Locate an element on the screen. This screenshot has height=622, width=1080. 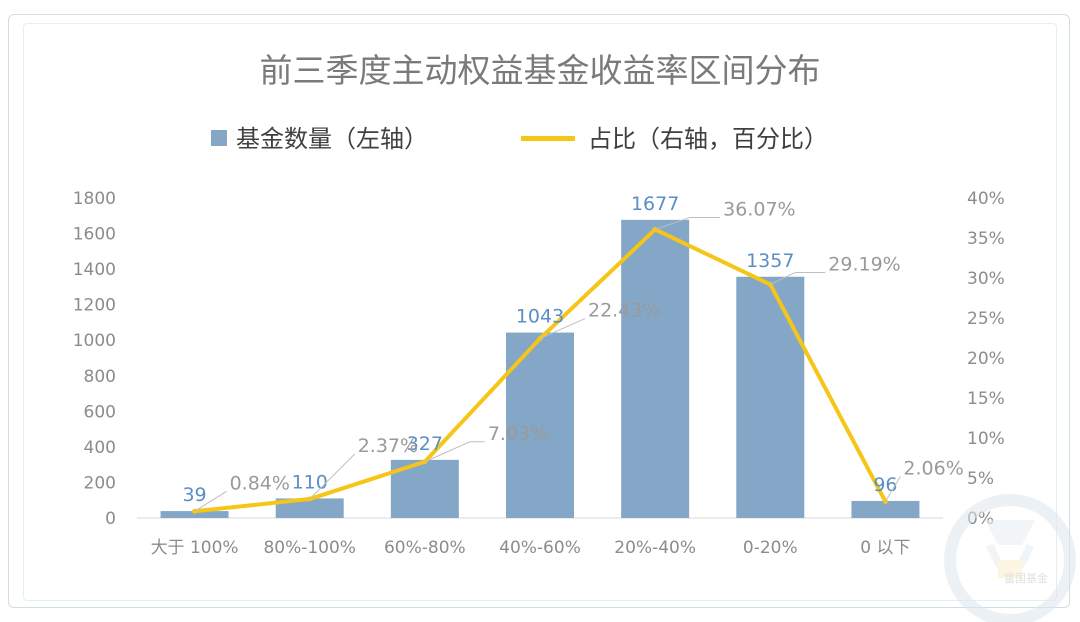
legend-bar-swatch is located at coordinates (219, 138).